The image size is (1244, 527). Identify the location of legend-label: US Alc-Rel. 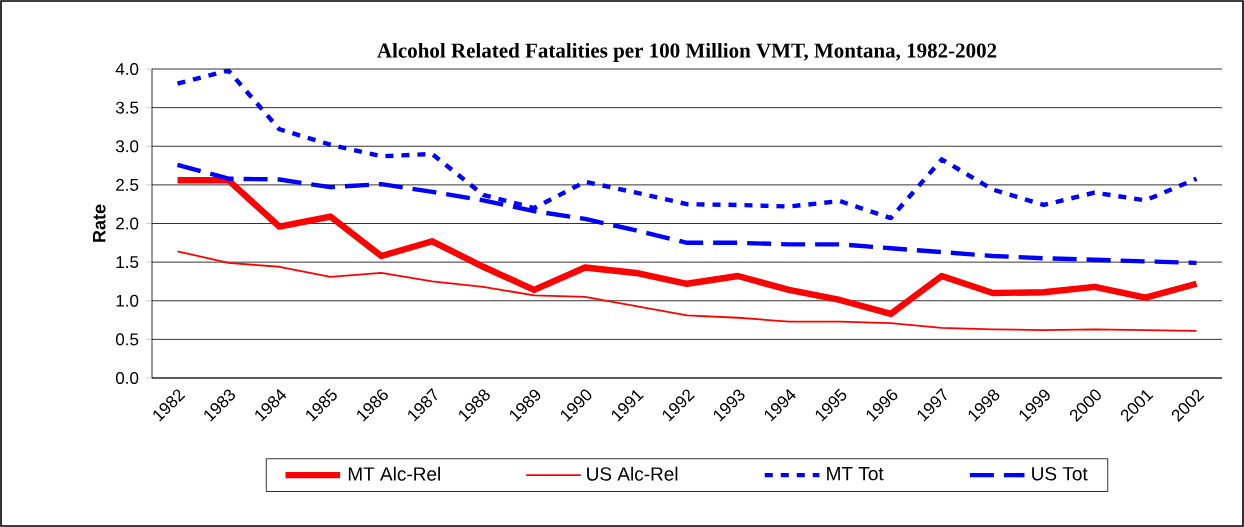
(632, 473).